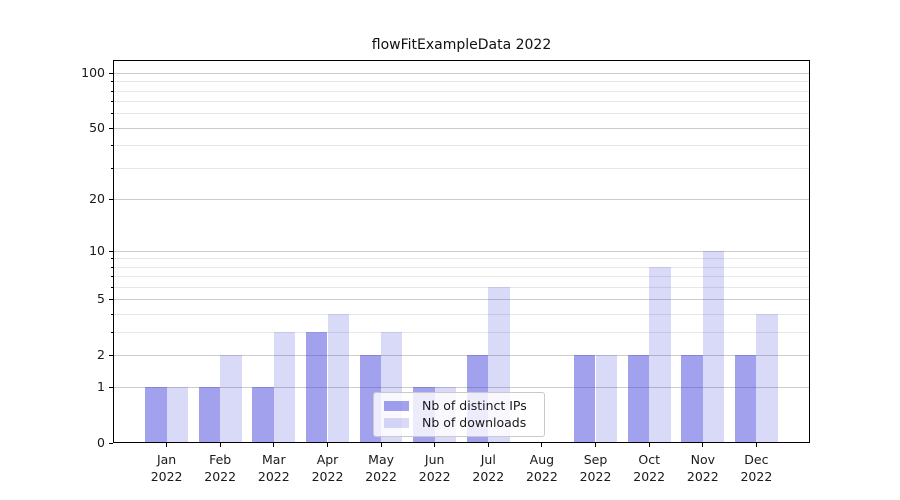 This screenshot has height=500, width=900. Describe the element at coordinates (273, 468) in the screenshot. I see `x-tick-label-mar: Mar 2022` at that location.